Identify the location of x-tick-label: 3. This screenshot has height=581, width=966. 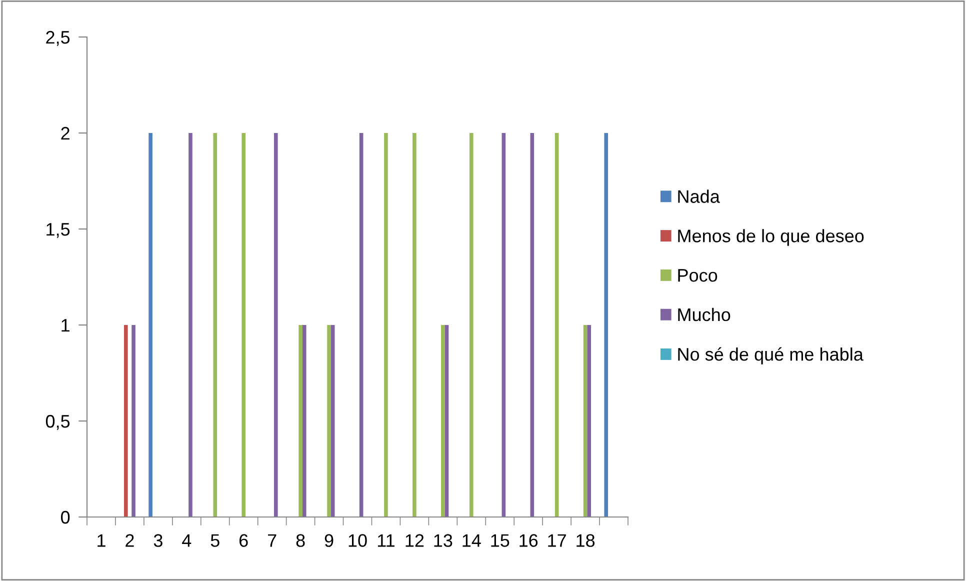
(158, 540).